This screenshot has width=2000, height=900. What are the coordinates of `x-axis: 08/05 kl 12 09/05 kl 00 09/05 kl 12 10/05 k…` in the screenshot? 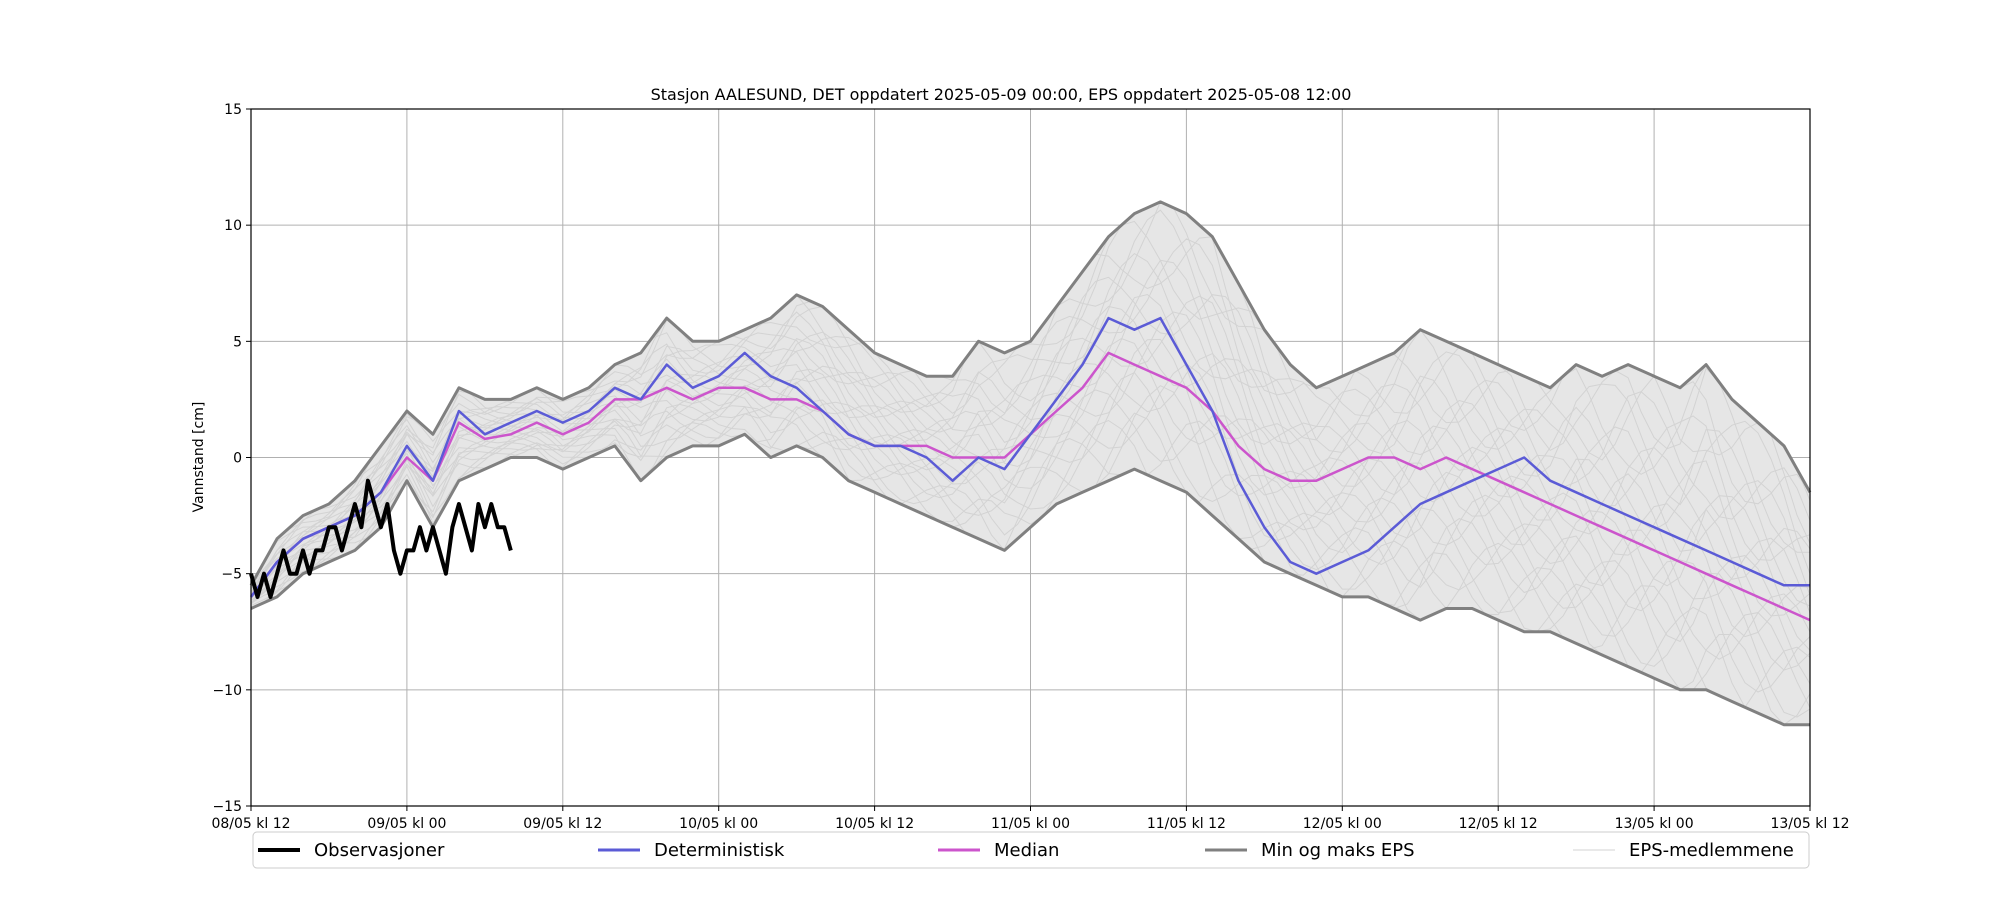 It's located at (1030, 819).